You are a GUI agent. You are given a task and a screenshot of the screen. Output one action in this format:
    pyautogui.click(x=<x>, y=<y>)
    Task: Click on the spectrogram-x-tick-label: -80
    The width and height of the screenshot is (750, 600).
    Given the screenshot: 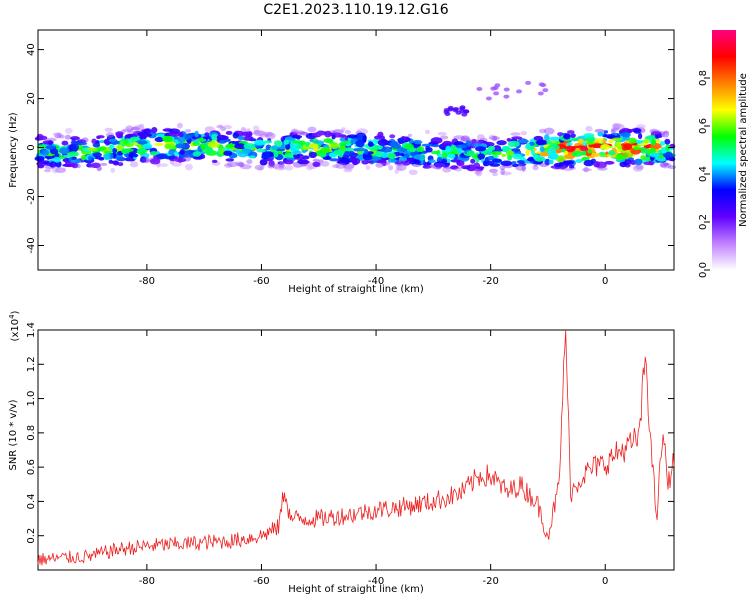 What is the action you would take?
    pyautogui.click(x=147, y=281)
    